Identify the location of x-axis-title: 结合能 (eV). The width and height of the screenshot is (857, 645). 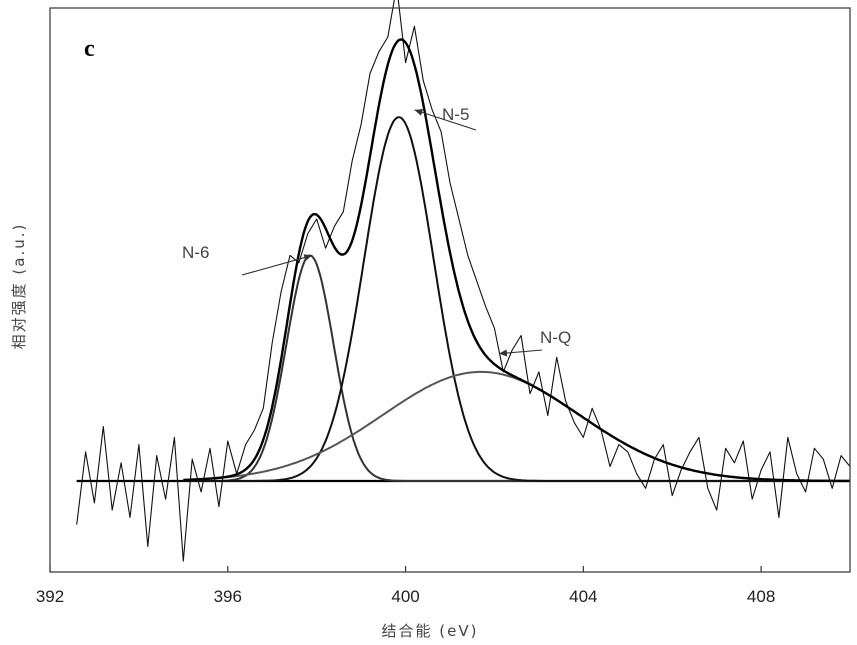
(430, 631).